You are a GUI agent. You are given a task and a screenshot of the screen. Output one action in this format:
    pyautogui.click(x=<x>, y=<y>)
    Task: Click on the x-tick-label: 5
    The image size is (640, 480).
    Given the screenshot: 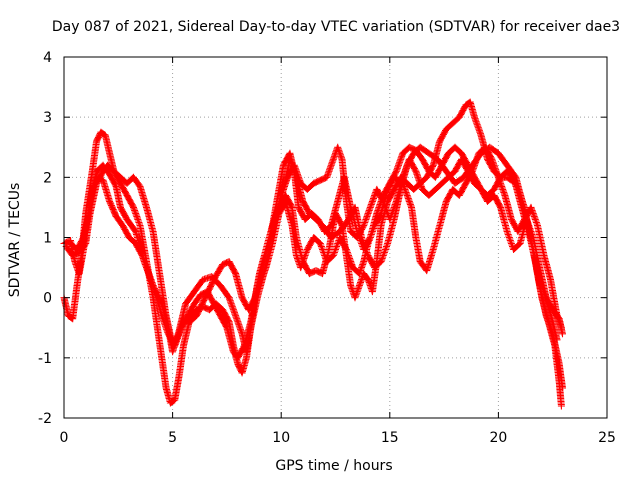 What is the action you would take?
    pyautogui.click(x=172, y=438)
    